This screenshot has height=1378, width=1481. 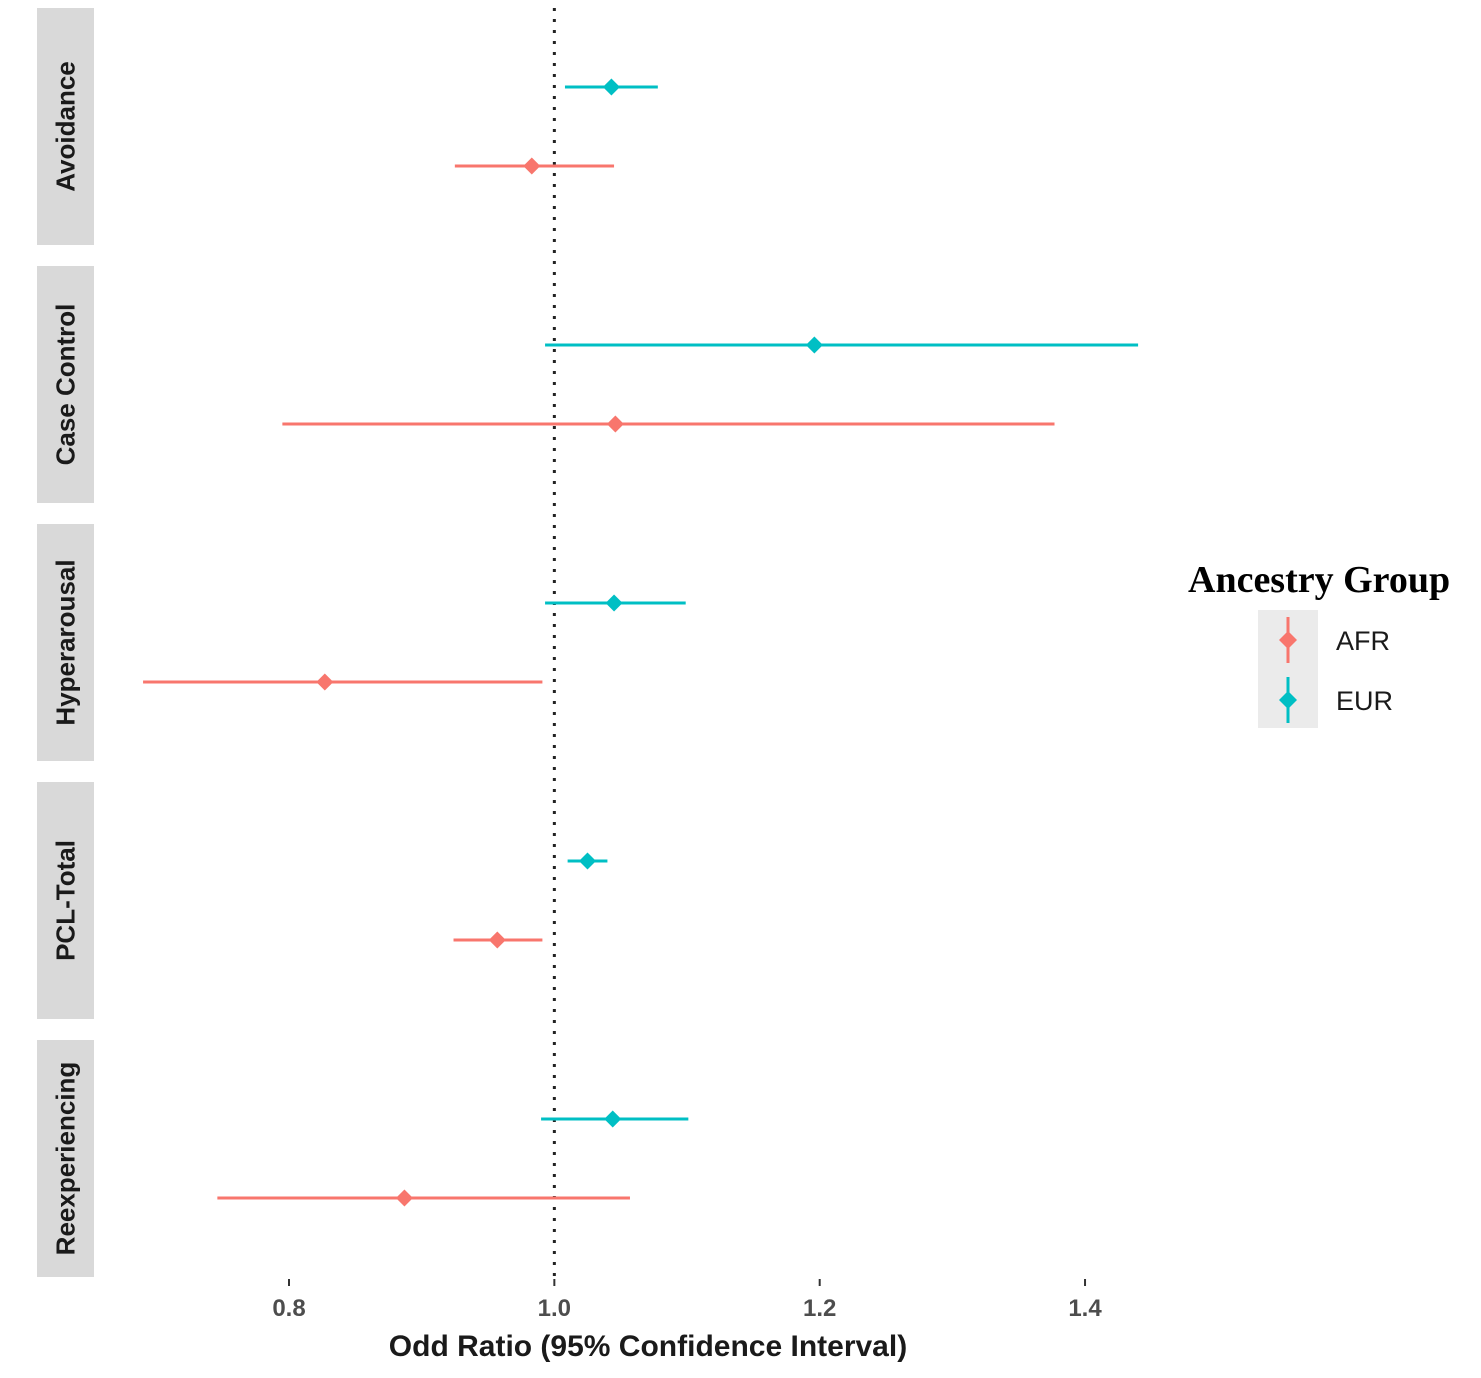 I want to click on point-reexperiencing-afr, so click(x=404, y=1198).